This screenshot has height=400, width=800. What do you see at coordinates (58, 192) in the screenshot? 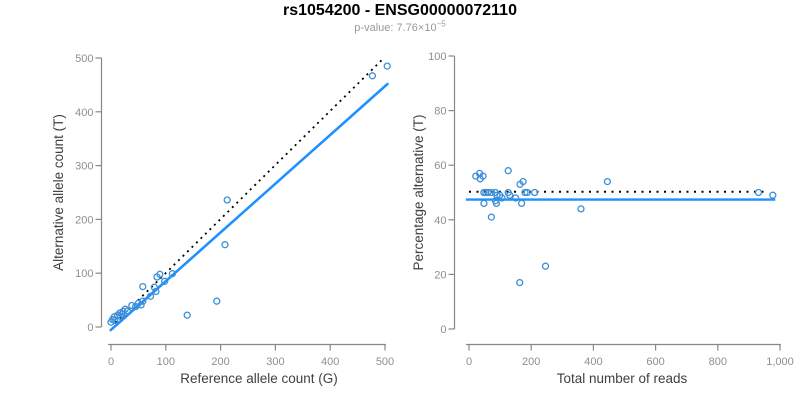
I see `y-axis-title: Alternative allele count (T)` at bounding box center [58, 192].